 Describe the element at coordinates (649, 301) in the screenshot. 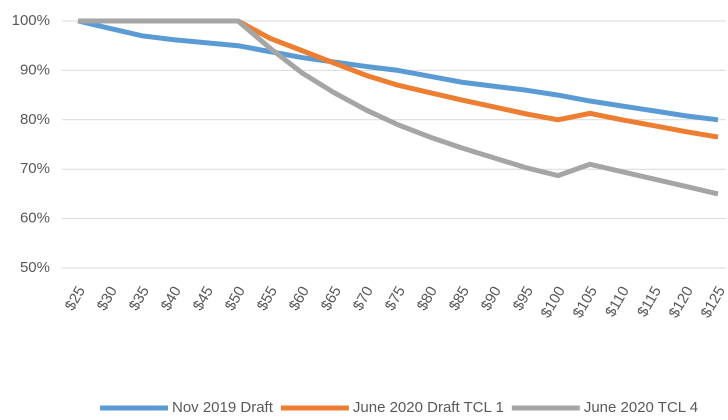

I see `x-tick-label: $115` at that location.